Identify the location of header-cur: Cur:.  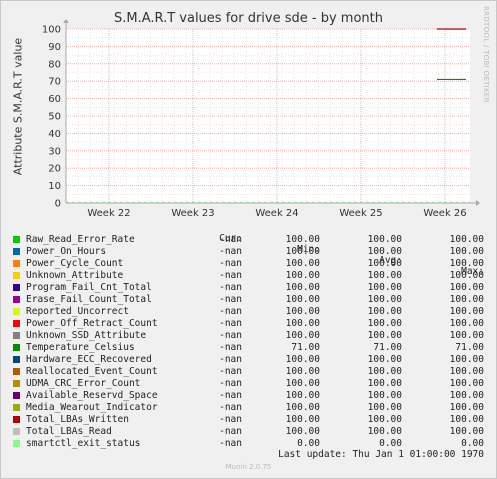
(230, 238).